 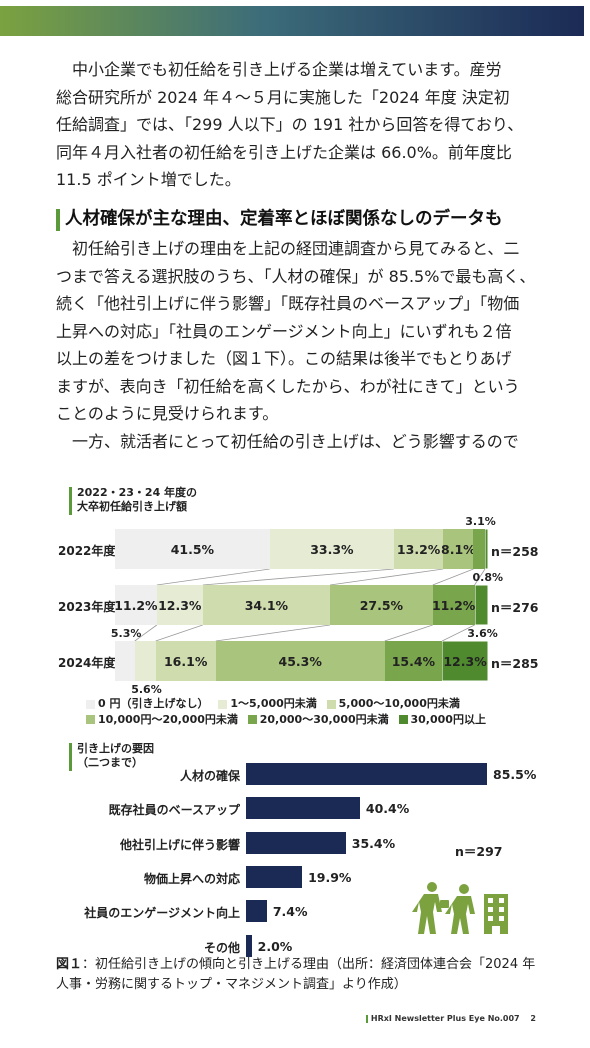 I want to click on sample-size: n＝258, so click(x=515, y=551).